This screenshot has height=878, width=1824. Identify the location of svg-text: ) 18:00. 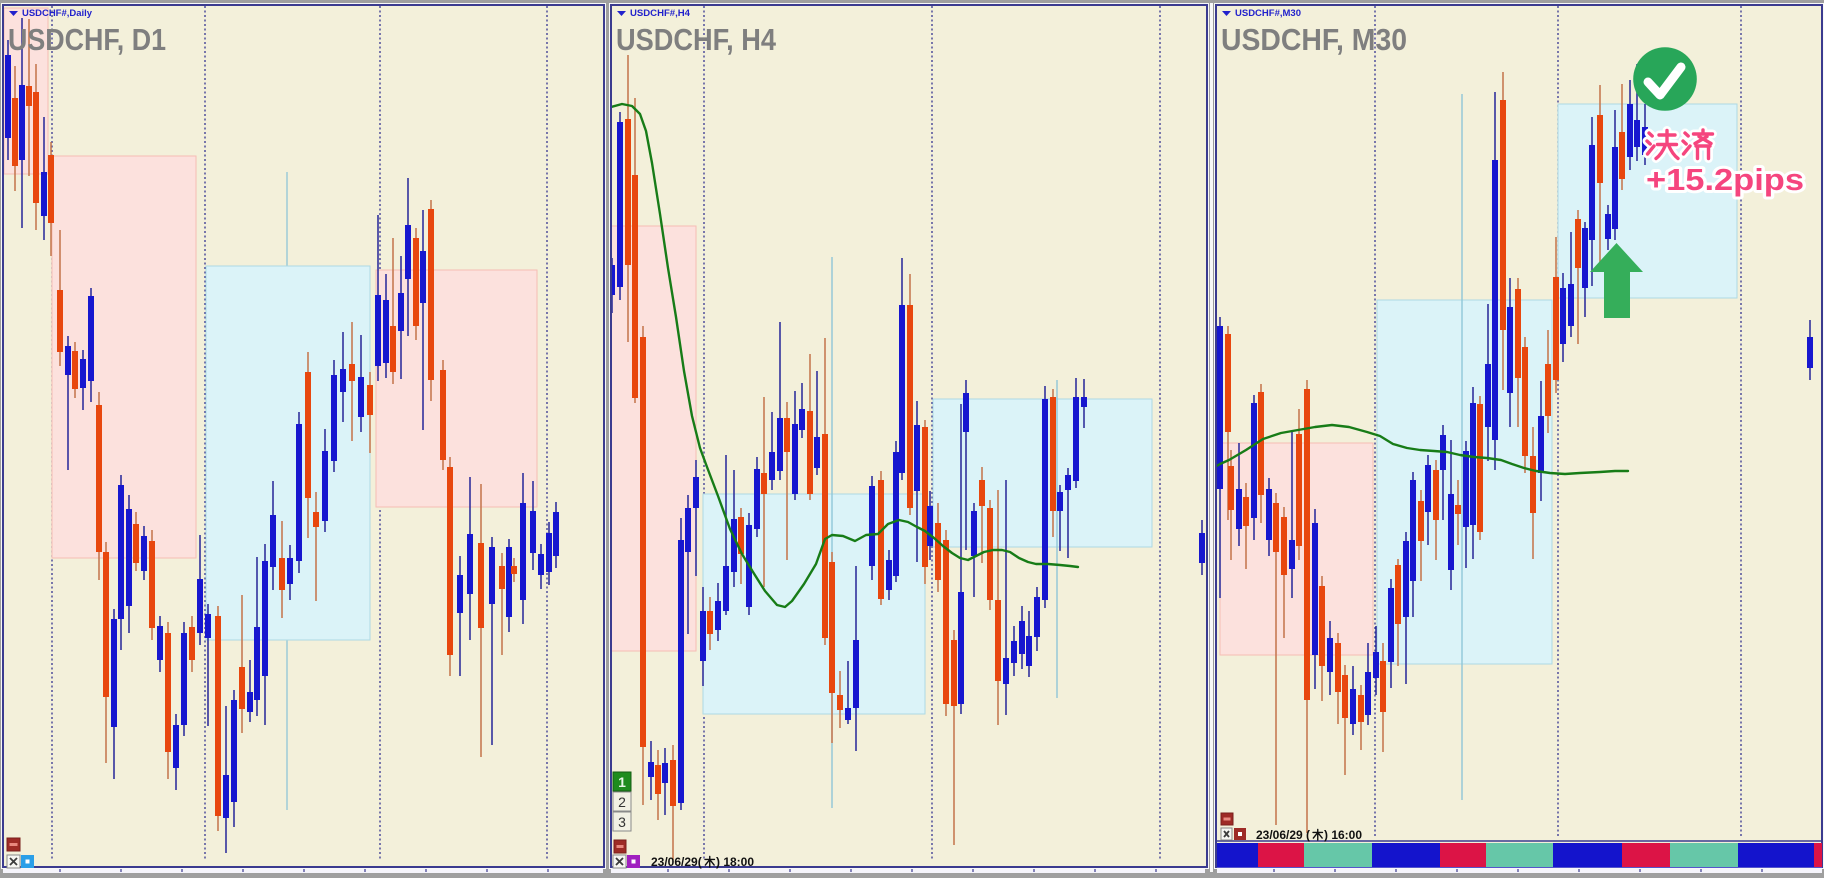
(735, 862).